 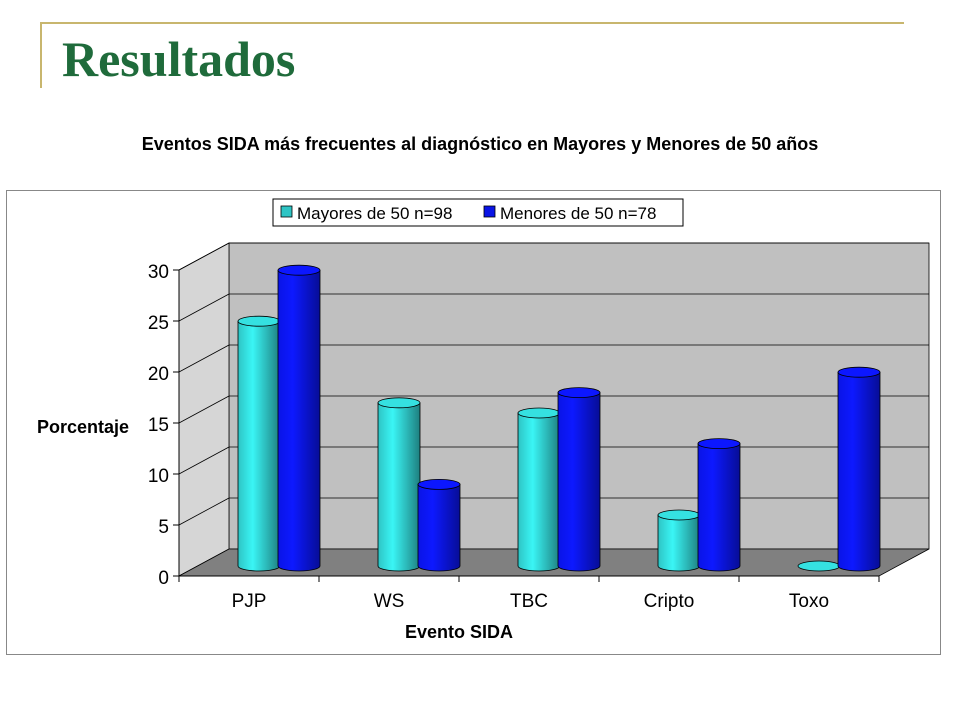 What do you see at coordinates (179, 59) in the screenshot?
I see `page-title: Resultados` at bounding box center [179, 59].